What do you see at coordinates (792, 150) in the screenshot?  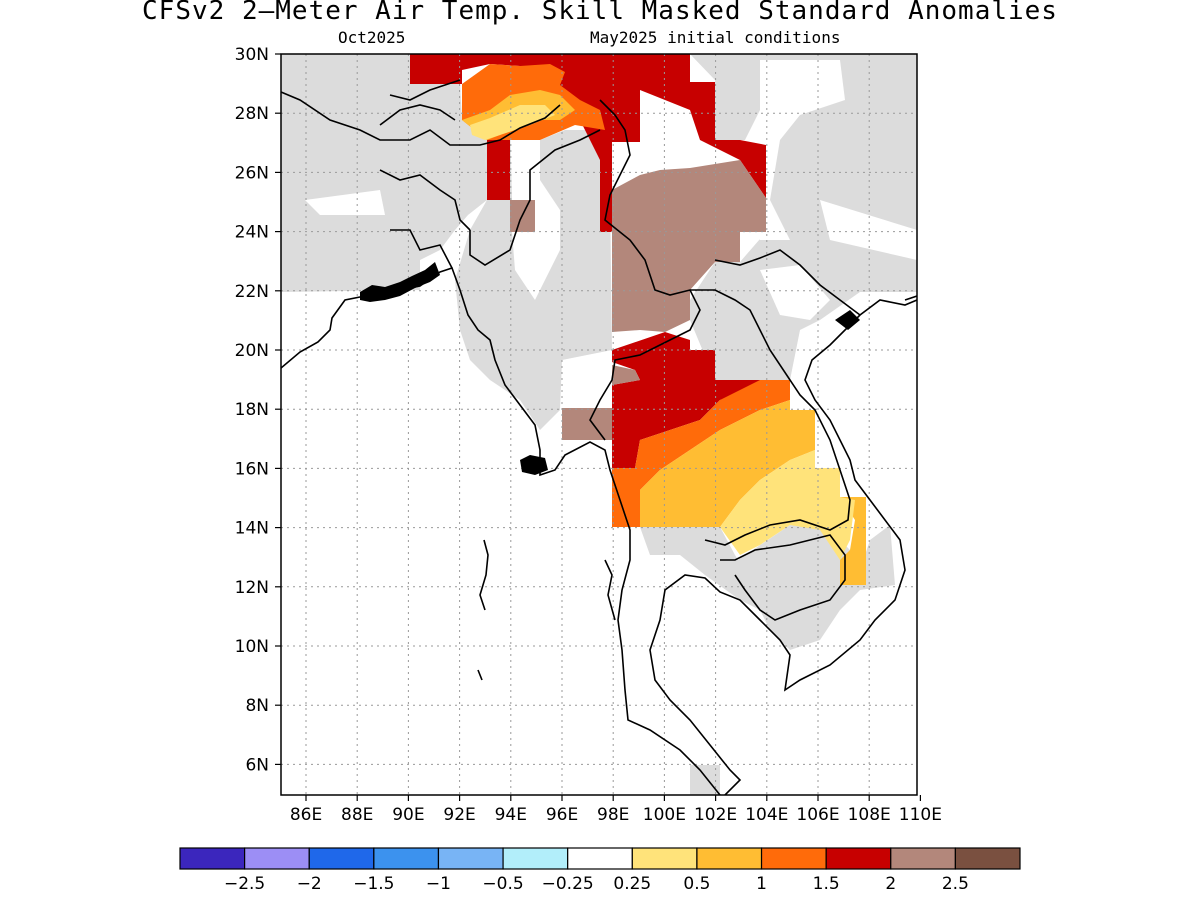 I see `gap-north` at bounding box center [792, 150].